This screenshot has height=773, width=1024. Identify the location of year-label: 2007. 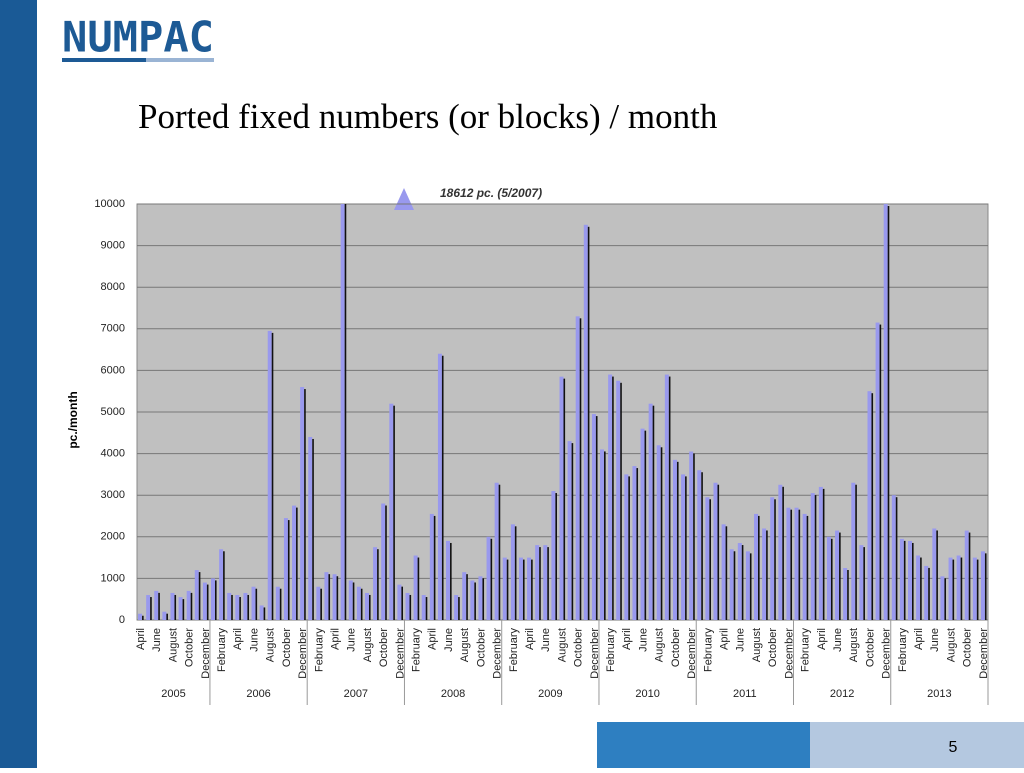
(356, 694).